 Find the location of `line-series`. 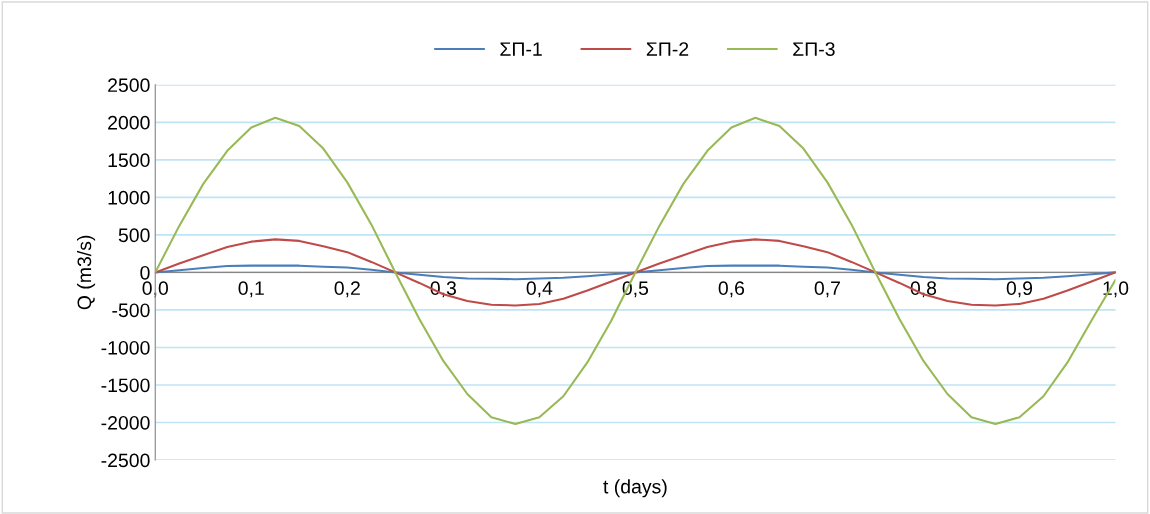

line-series is located at coordinates (635, 272).